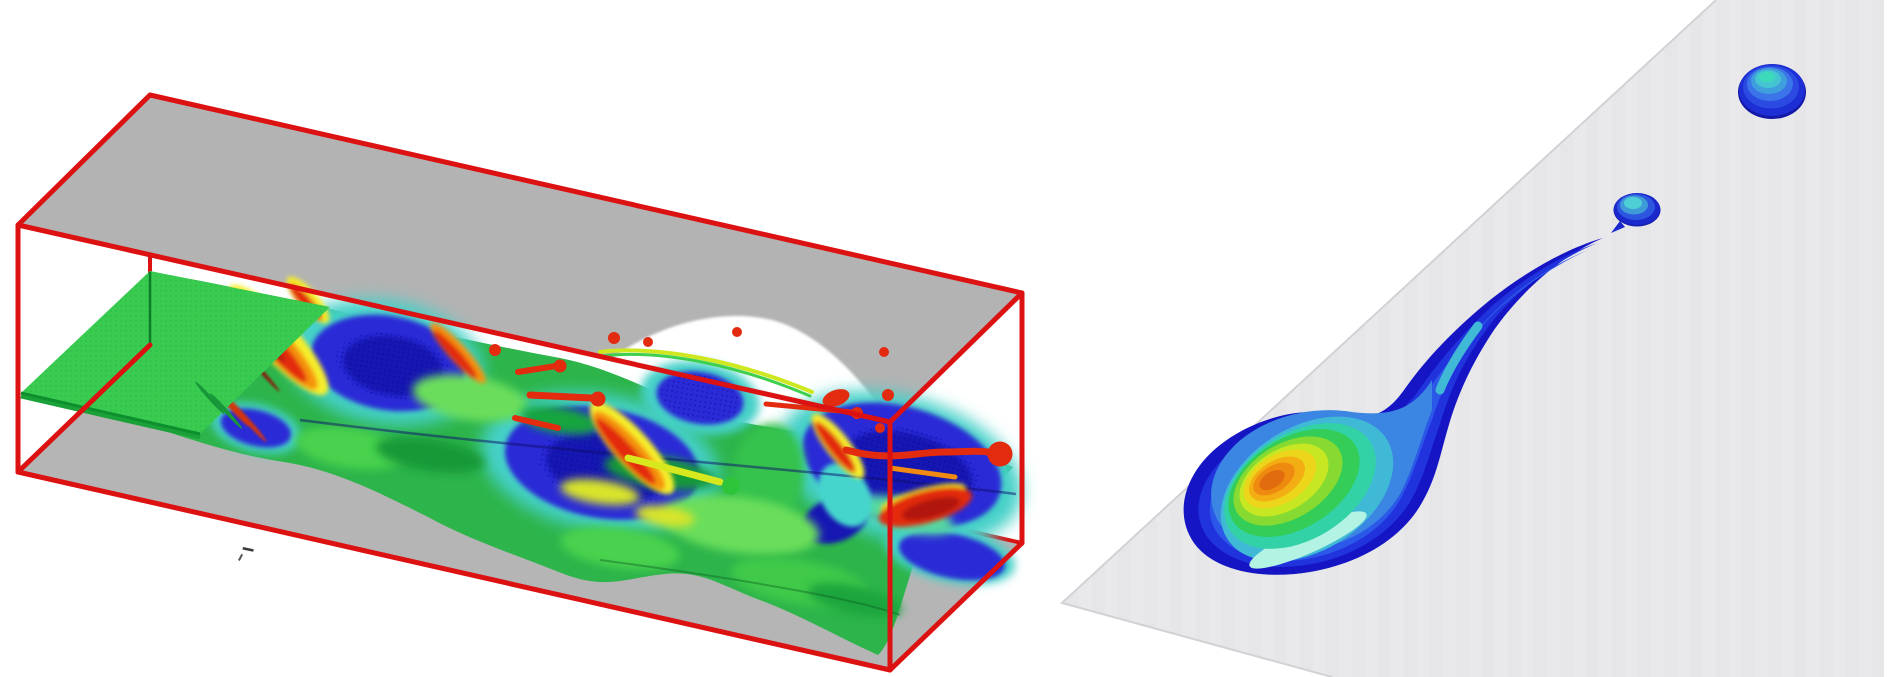 Image resolution: width=1889 pixels, height=677 pixels. I want to click on surface-shading, so click(624, 495).